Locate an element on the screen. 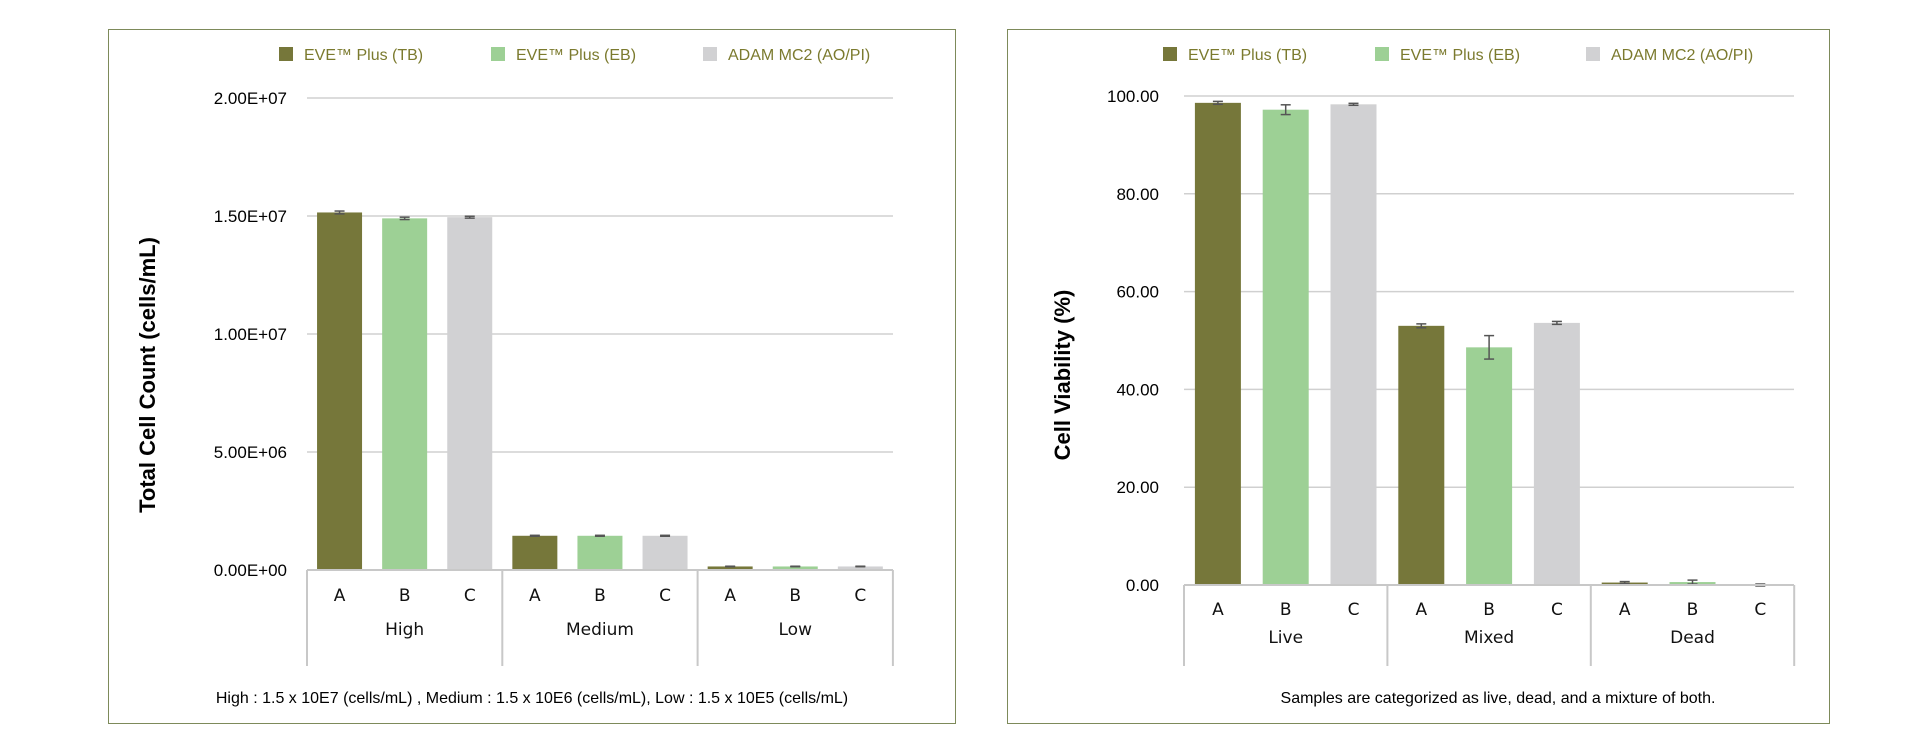  x-group-label: High is located at coordinates (404, 630).